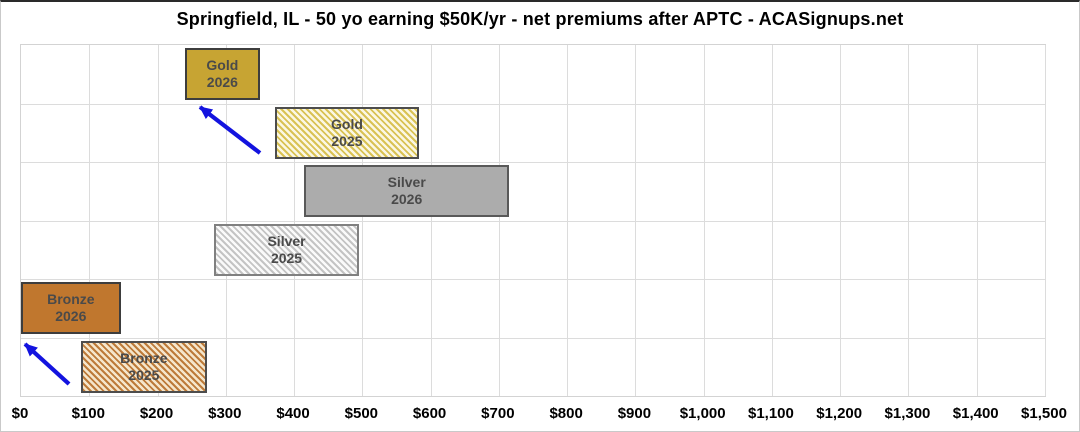 This screenshot has width=1080, height=432. What do you see at coordinates (975, 413) in the screenshot?
I see `x-axis-tick-label: $1,400` at bounding box center [975, 413].